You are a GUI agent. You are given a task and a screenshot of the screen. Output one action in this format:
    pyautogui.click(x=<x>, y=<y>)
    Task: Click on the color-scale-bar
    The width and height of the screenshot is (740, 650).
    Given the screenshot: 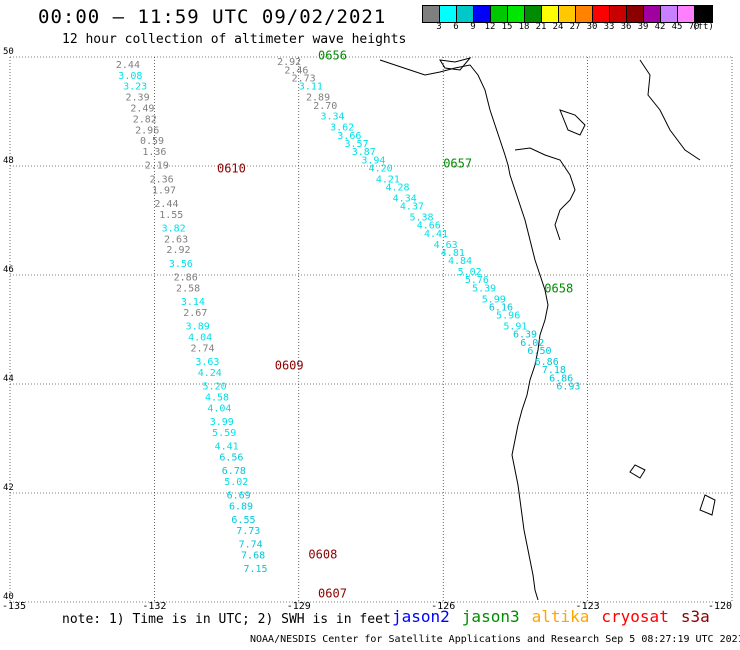 What is the action you would take?
    pyautogui.click(x=567, y=14)
    